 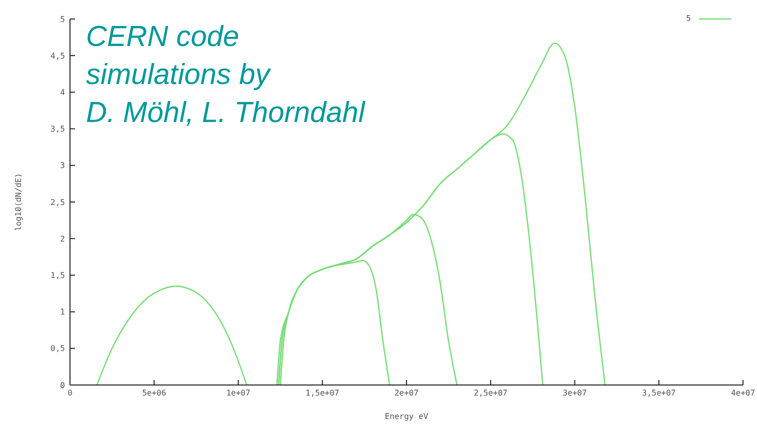 What do you see at coordinates (58, 275) in the screenshot?
I see `y-tick-label: 1,5` at bounding box center [58, 275].